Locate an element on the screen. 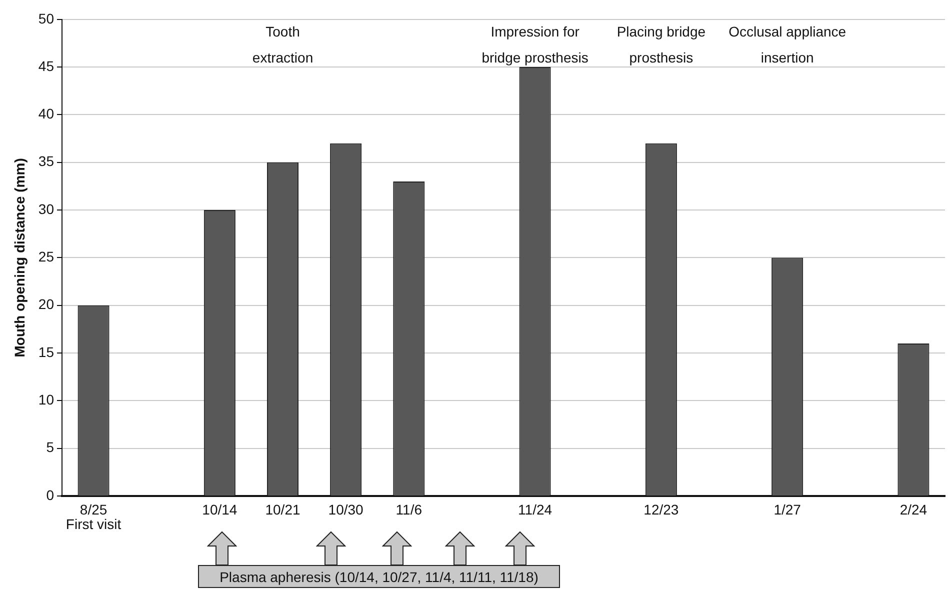 This screenshot has width=950, height=589. y-tick-label: 35 is located at coordinates (46, 161).